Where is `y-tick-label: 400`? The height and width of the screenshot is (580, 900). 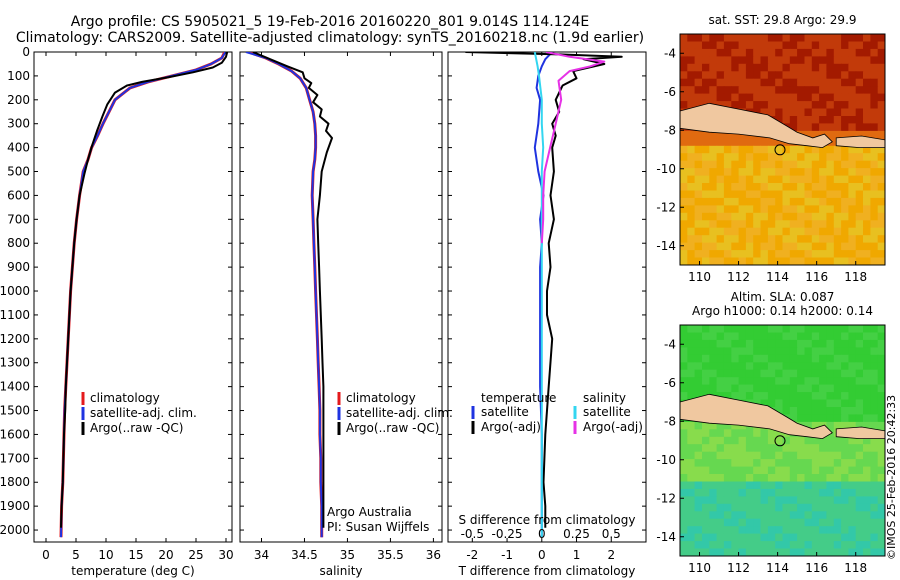
y-tick-label: 400 is located at coordinates (18, 148).